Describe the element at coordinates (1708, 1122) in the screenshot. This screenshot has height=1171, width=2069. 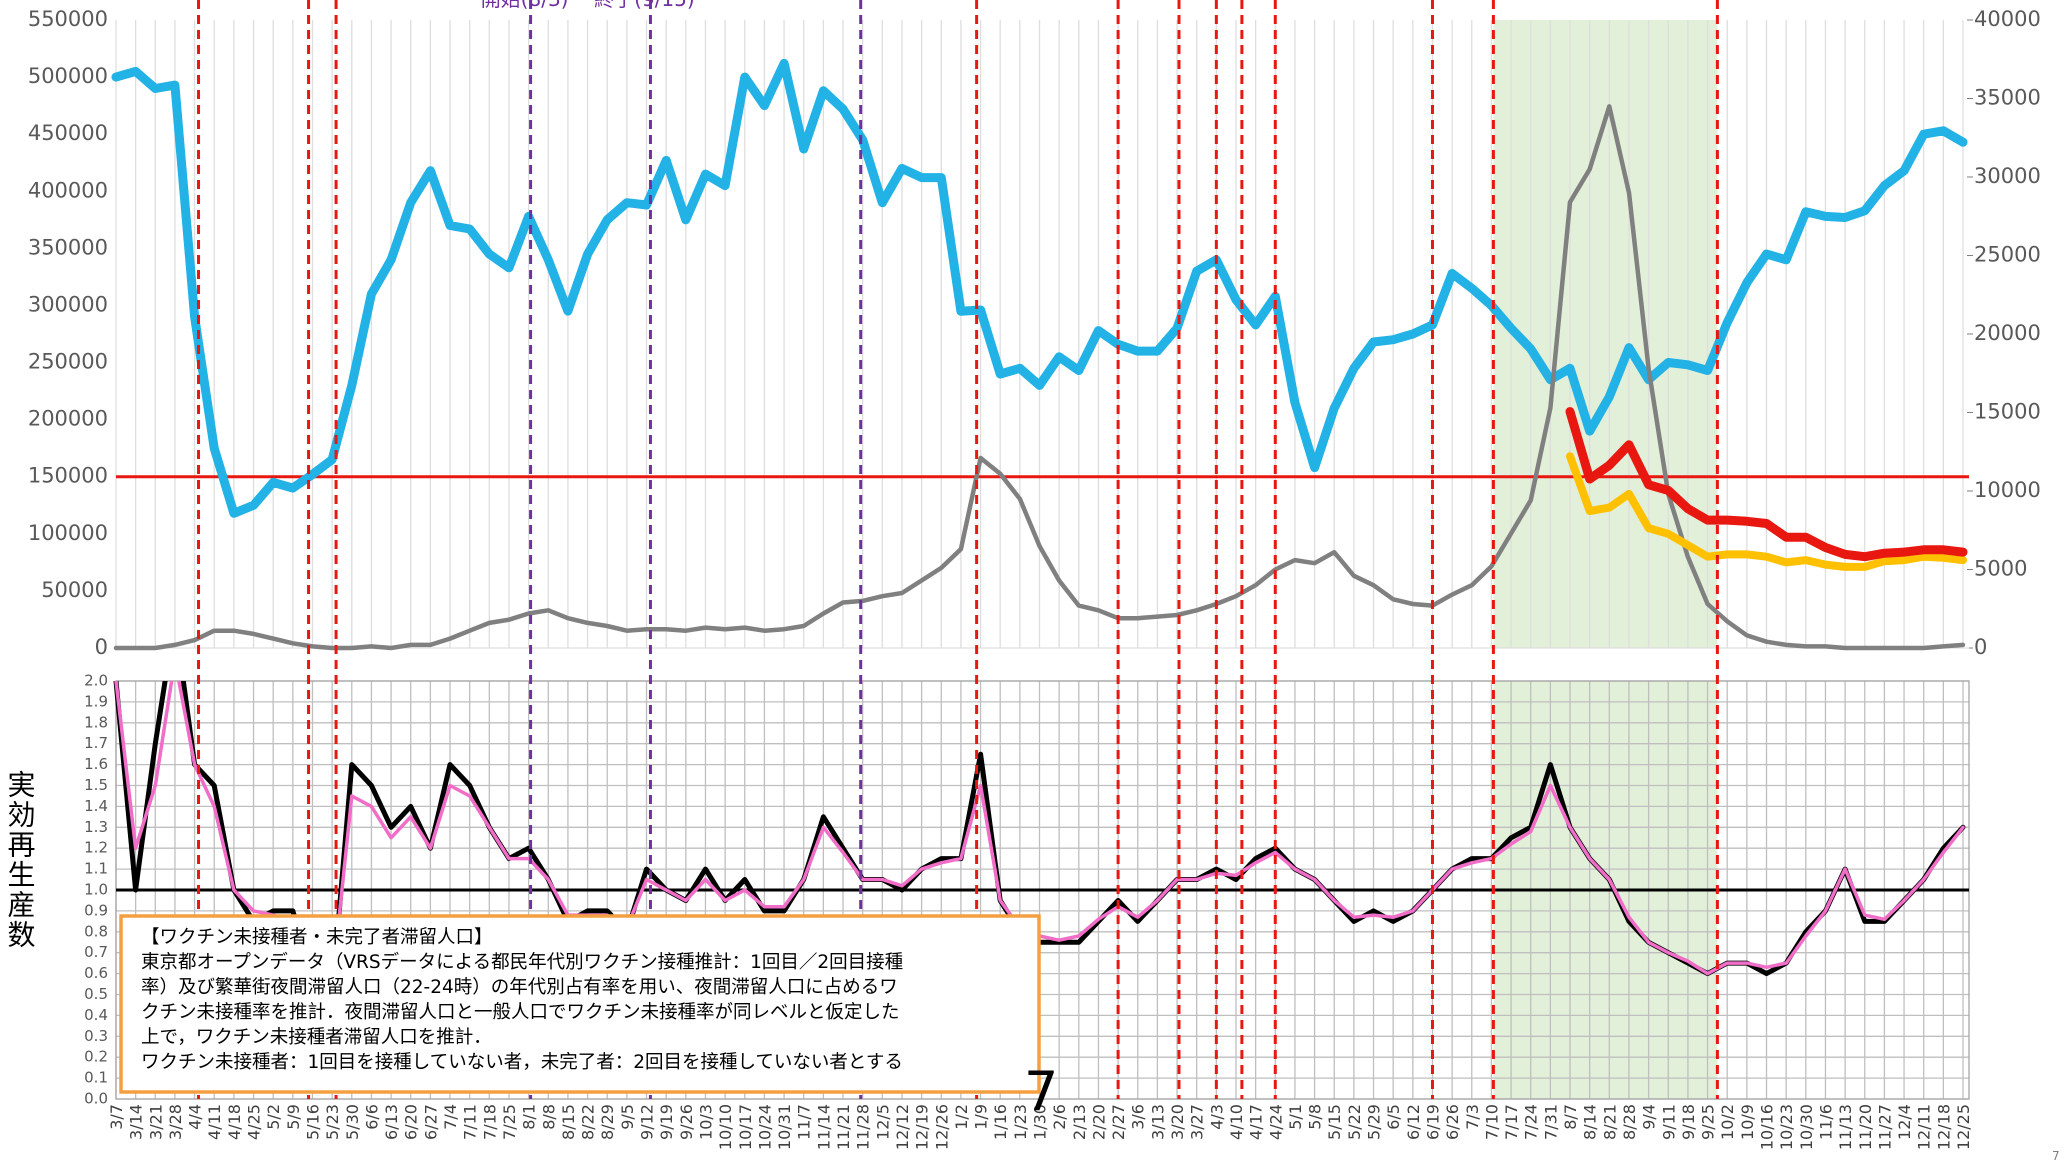
I see `x-tick-label: 9/25` at that location.